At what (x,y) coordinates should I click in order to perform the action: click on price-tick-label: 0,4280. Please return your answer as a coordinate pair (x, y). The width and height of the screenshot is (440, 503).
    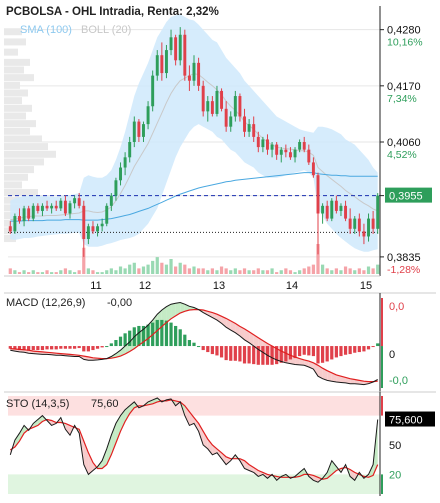
    Looking at the image, I should click on (404, 31).